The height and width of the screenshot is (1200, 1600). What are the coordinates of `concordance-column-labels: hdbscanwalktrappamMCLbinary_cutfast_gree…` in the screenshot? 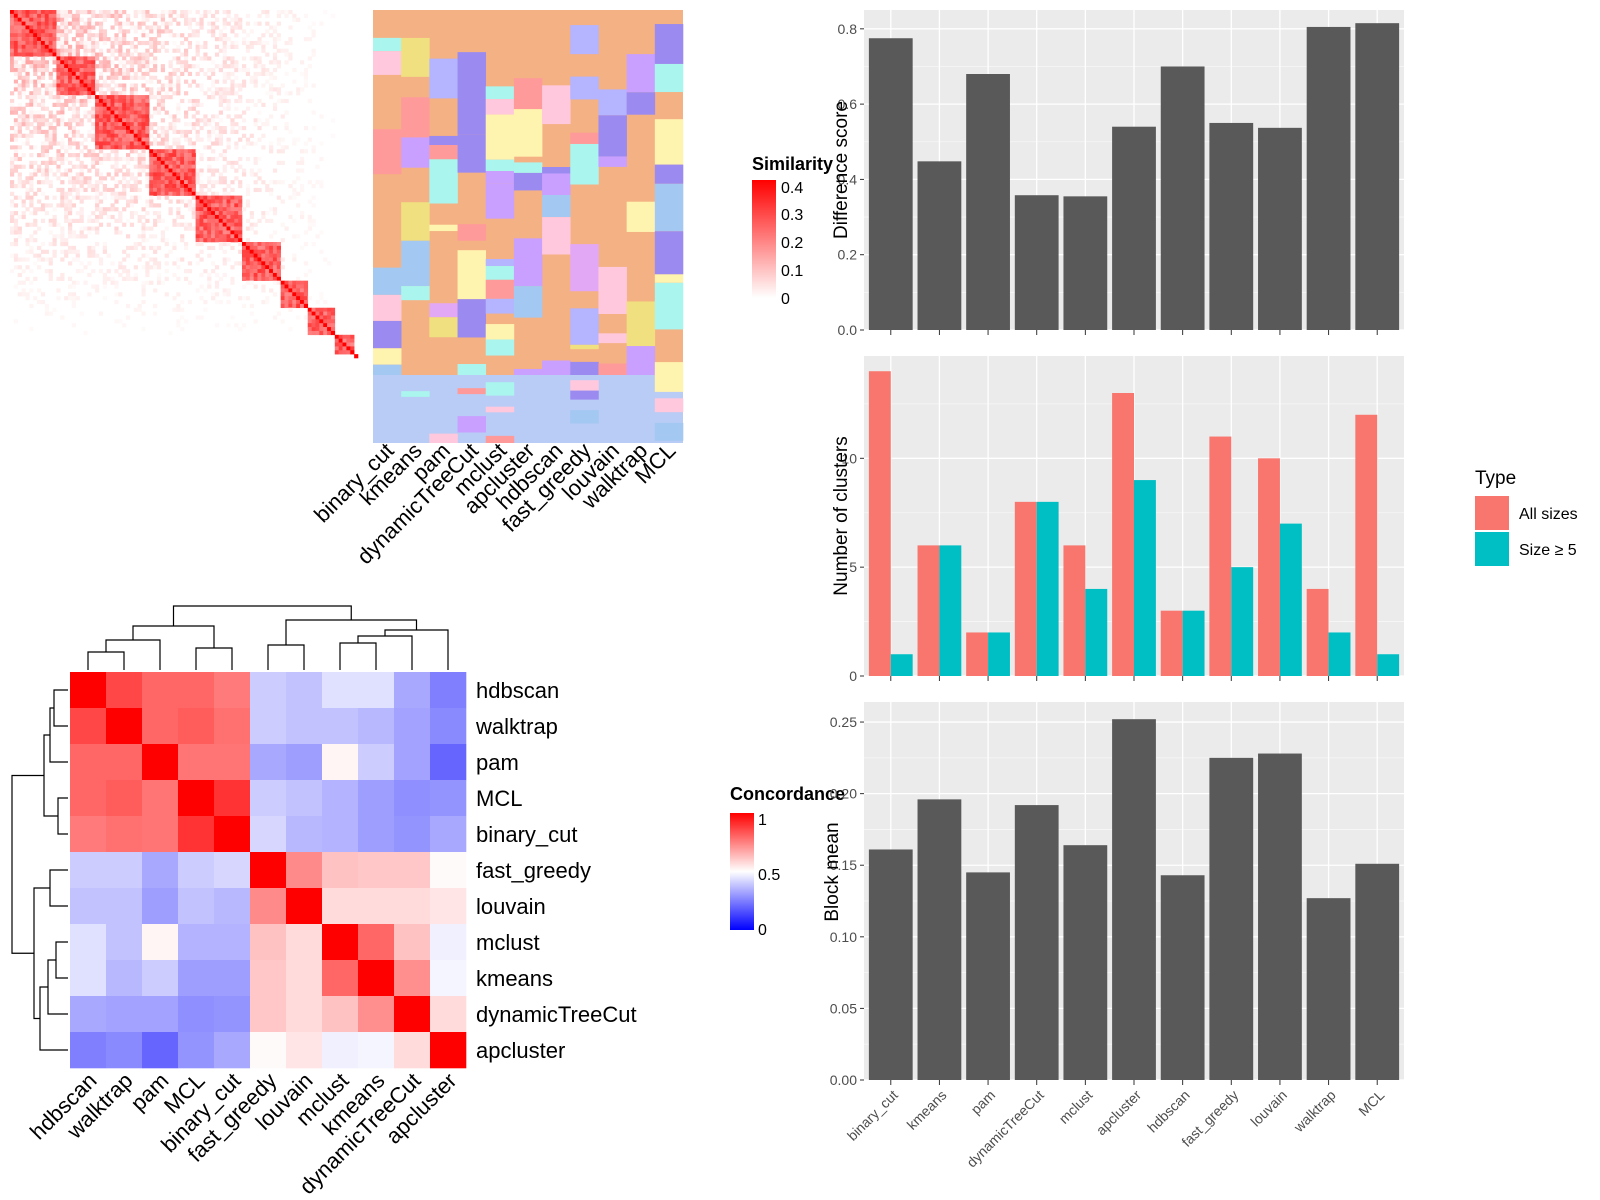 It's located at (243, 1133).